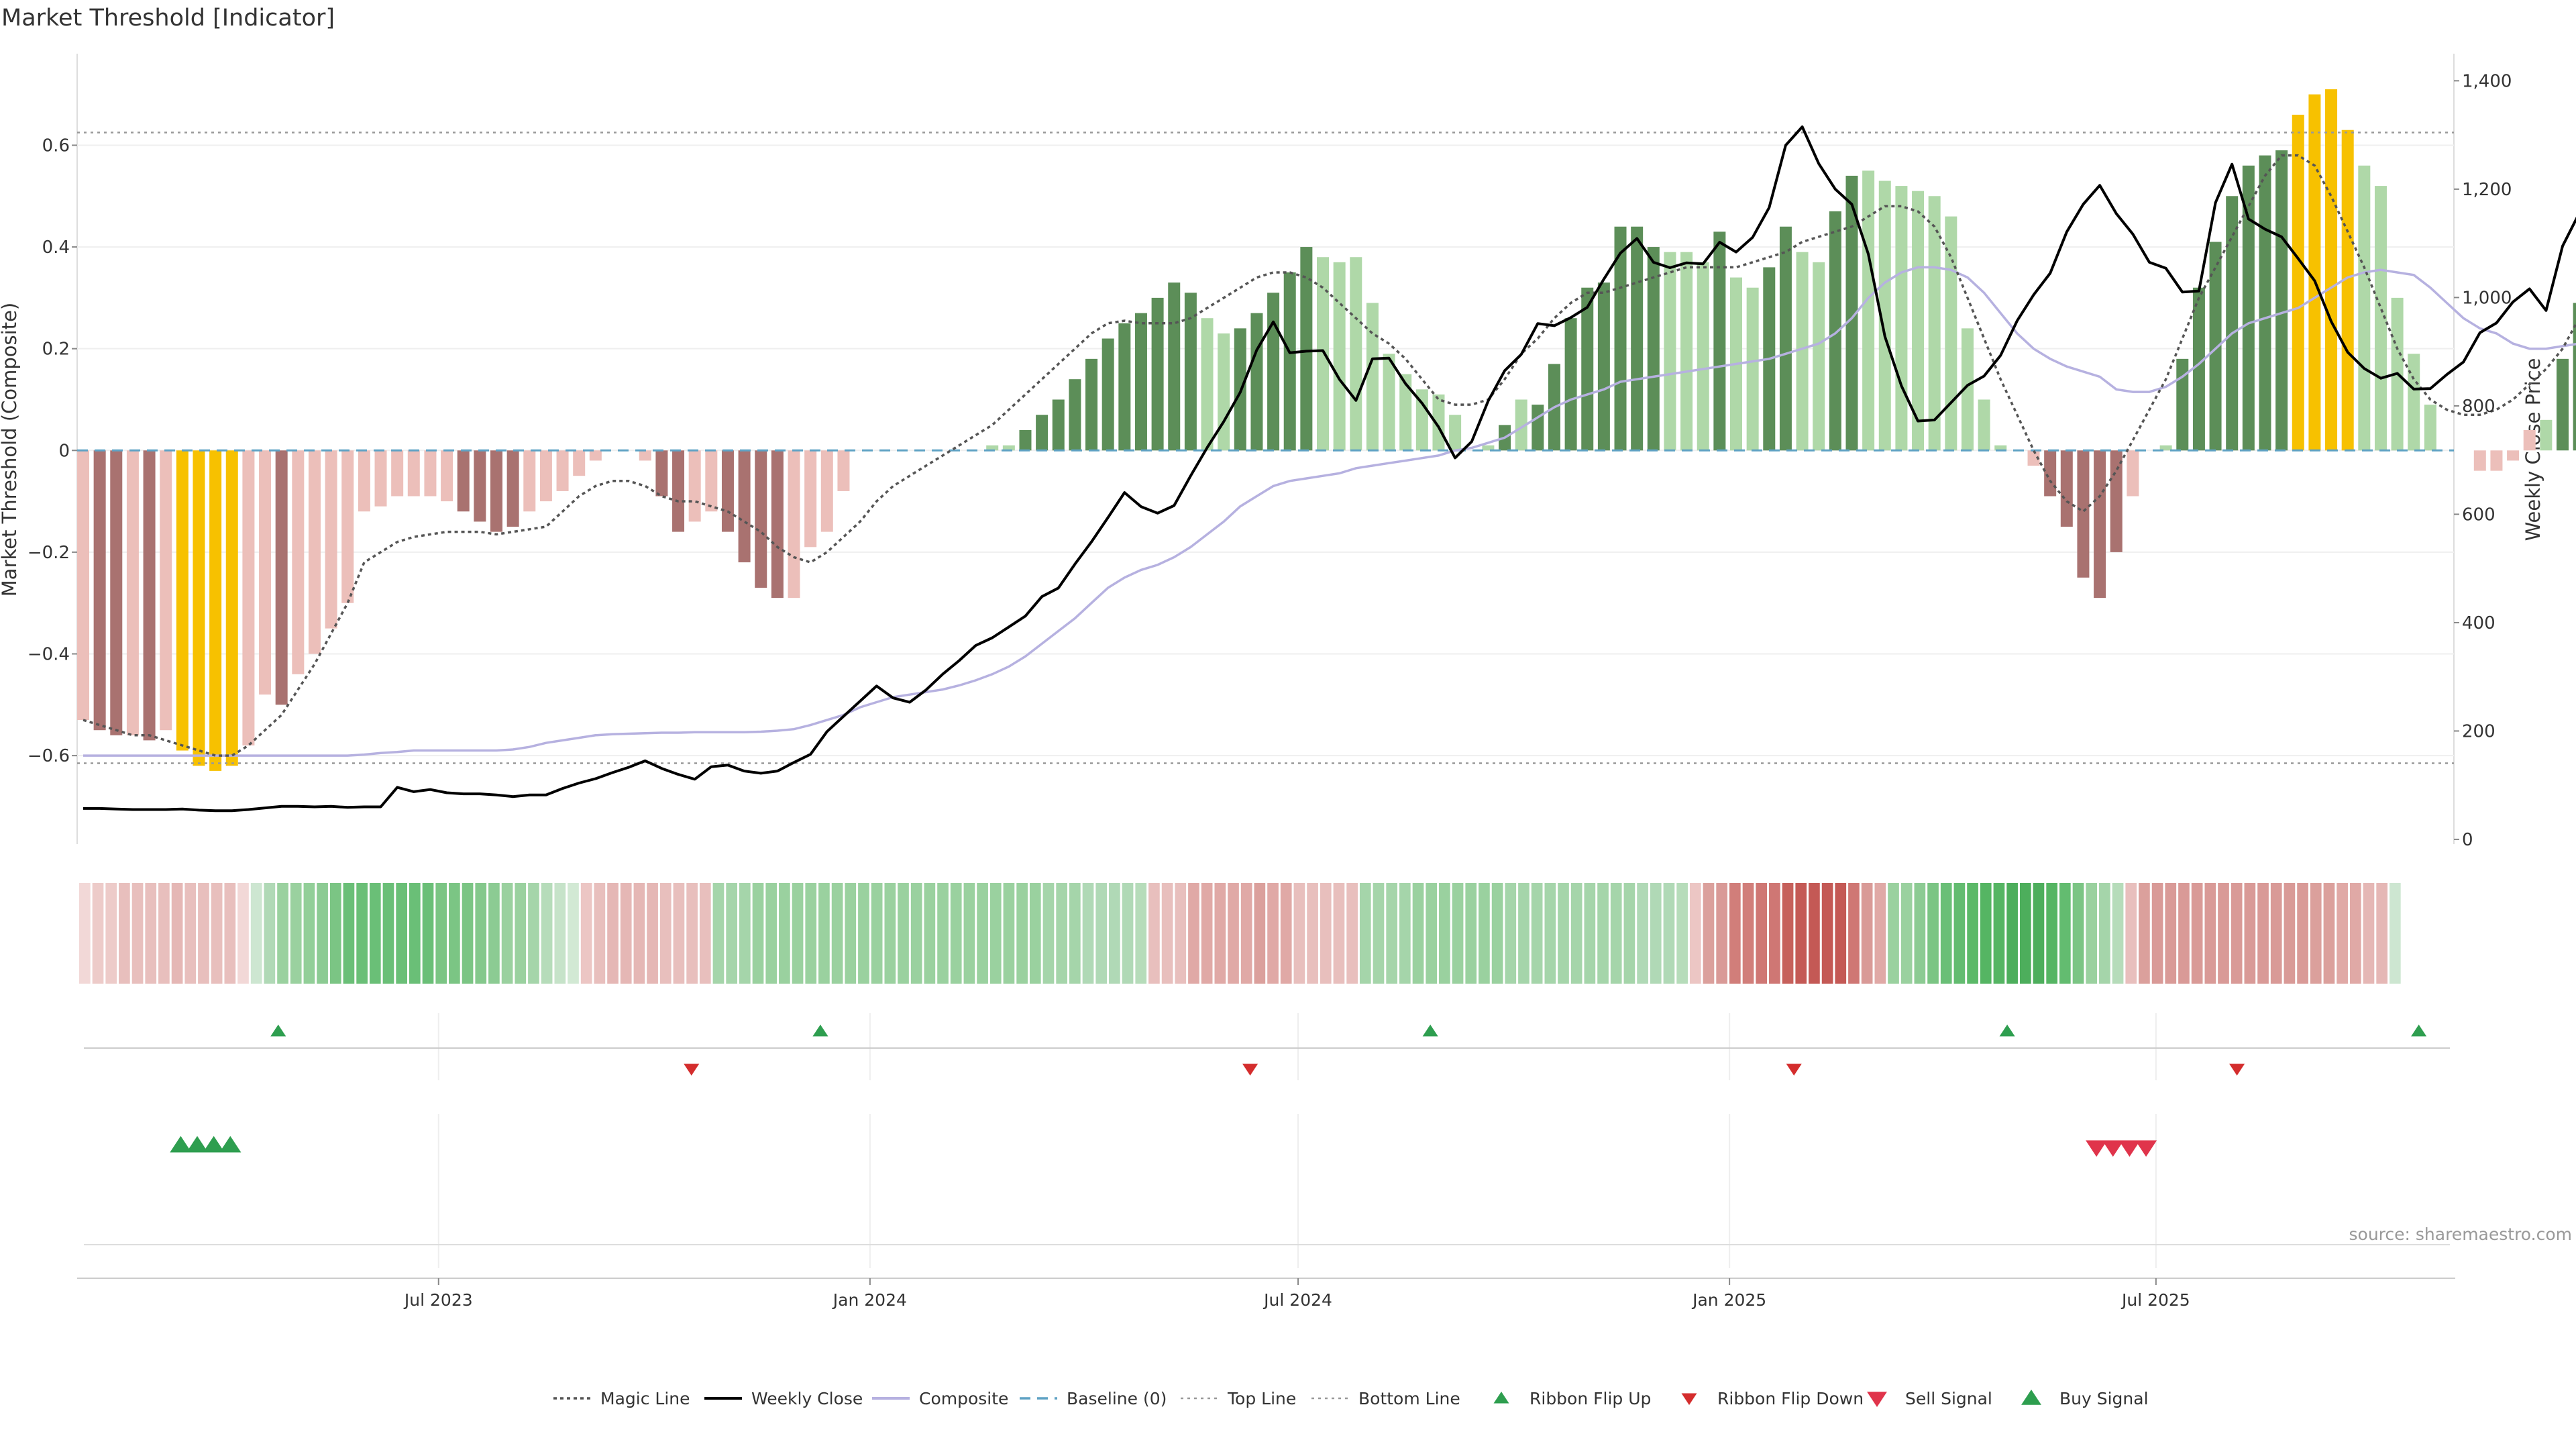  I want to click on legend-label: Sell Signal, so click(1948, 1398).